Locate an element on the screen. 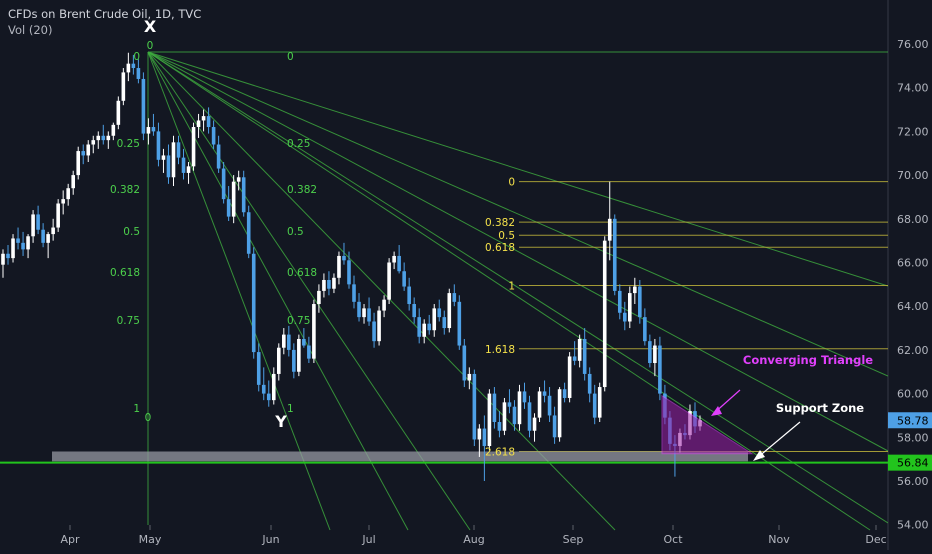 The height and width of the screenshot is (554, 932). triangle-arrow-head is located at coordinates (716, 411).